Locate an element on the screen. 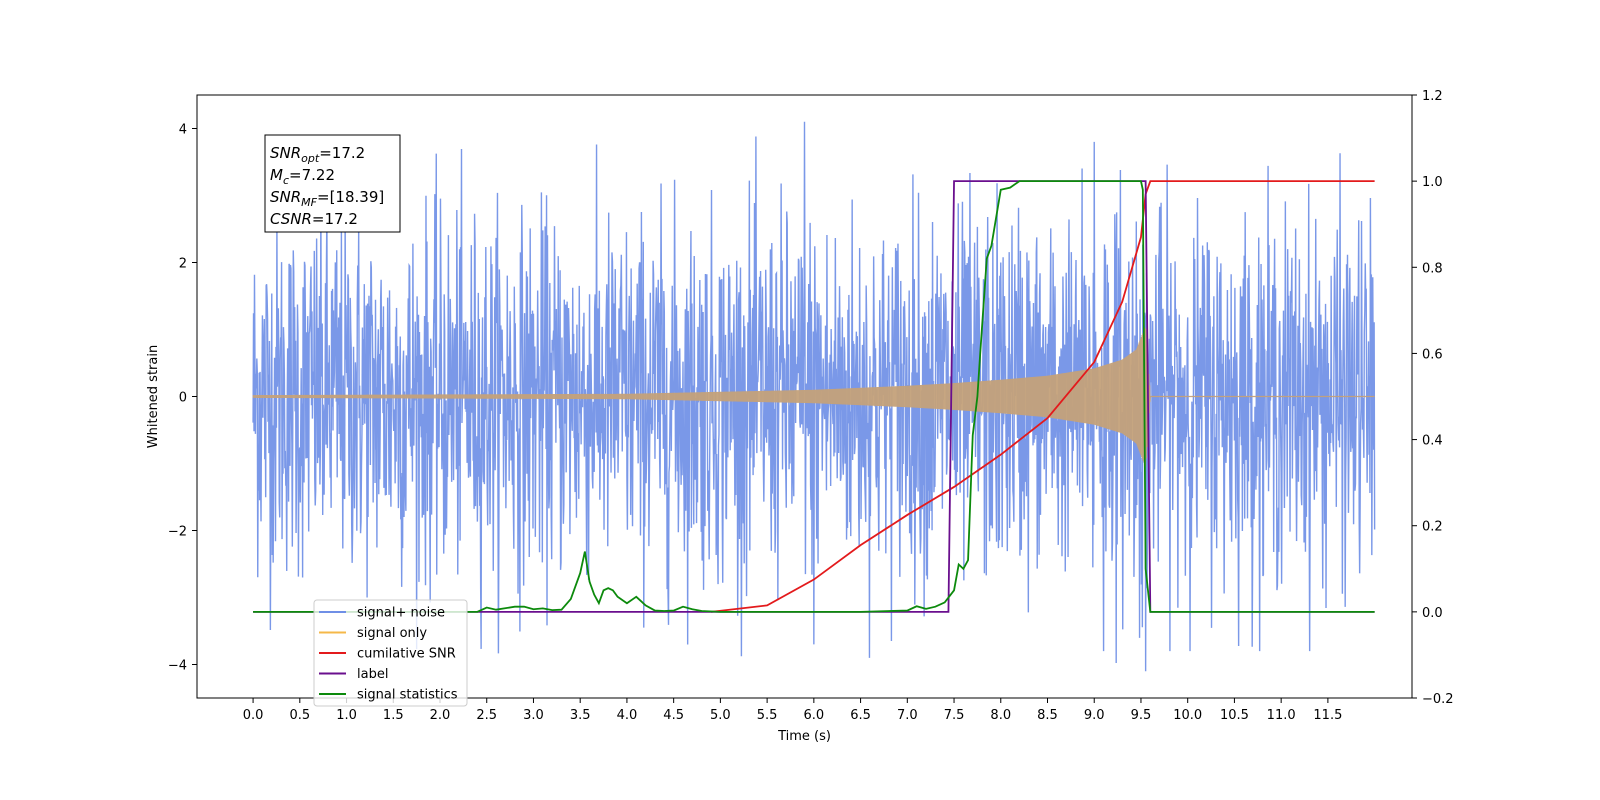 The width and height of the screenshot is (1600, 800). signal-only-line is located at coordinates (813, 397).